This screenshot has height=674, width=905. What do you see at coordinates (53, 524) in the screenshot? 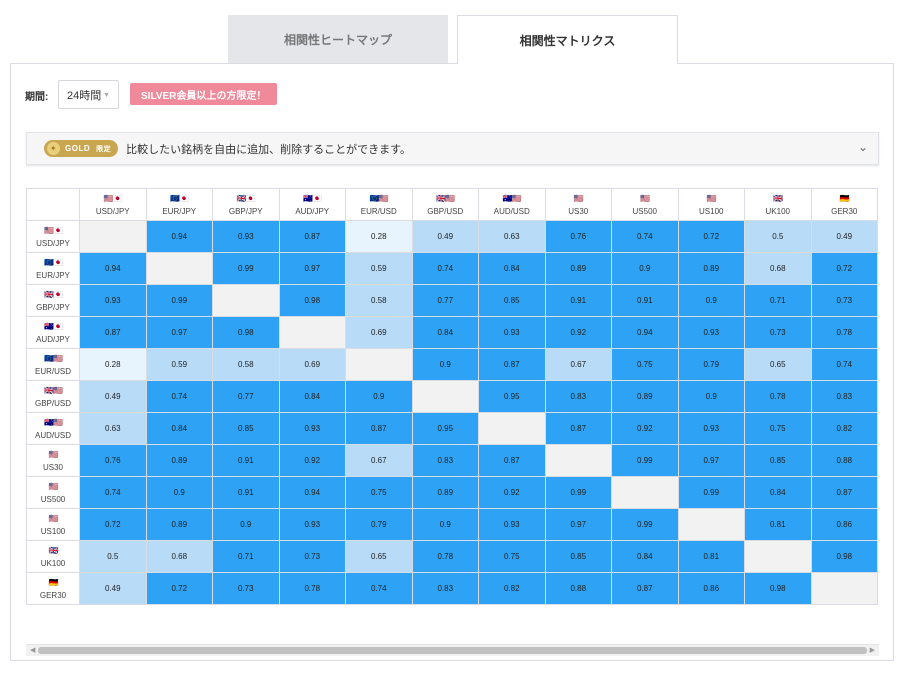
I see `row-header-us100: 🇺🇸 US100` at bounding box center [53, 524].